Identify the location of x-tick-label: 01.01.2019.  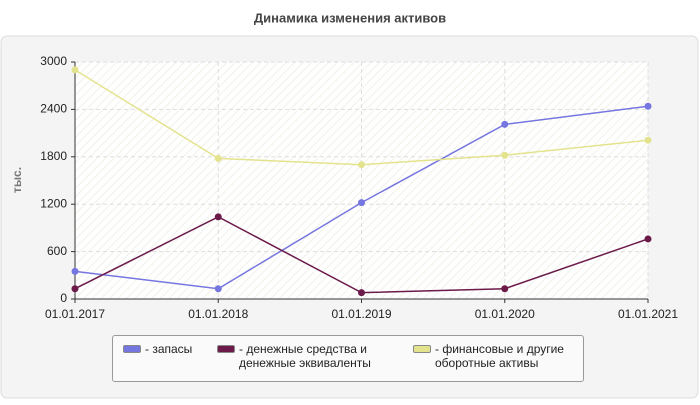
(361, 314).